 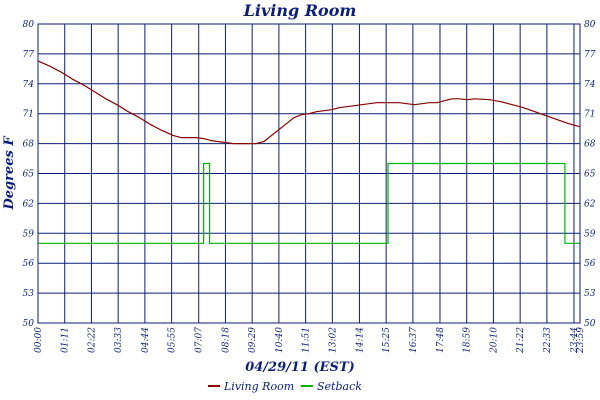 What do you see at coordinates (29, 145) in the screenshot?
I see `y-tick-label-left: 68` at bounding box center [29, 145].